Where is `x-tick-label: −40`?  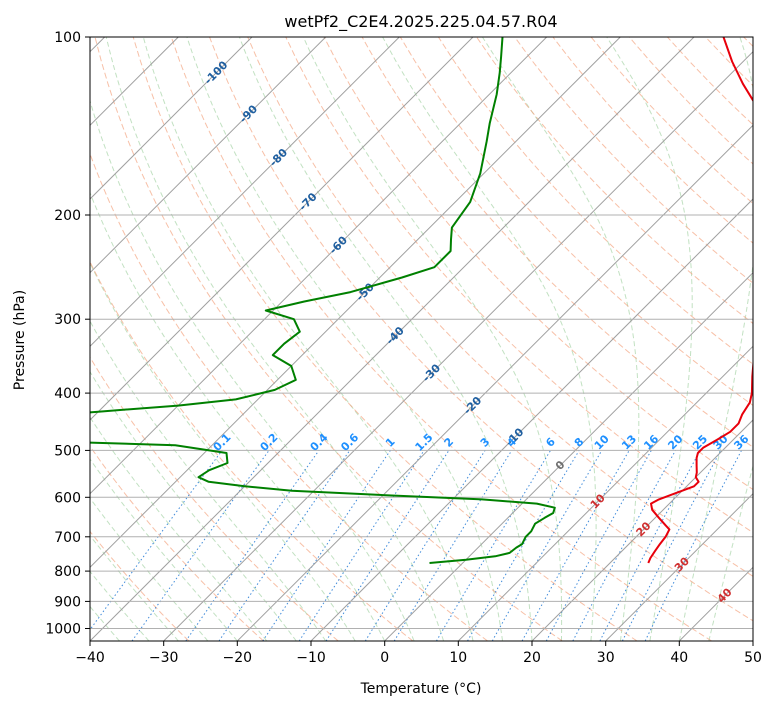 x-tick-label: −40 is located at coordinates (90, 658).